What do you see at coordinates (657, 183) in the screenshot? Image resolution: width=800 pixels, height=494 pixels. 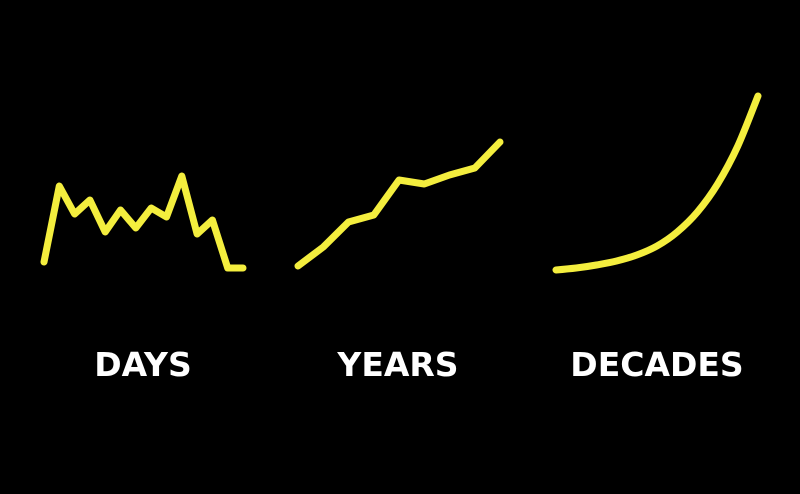 I see `series-line-decades` at bounding box center [657, 183].